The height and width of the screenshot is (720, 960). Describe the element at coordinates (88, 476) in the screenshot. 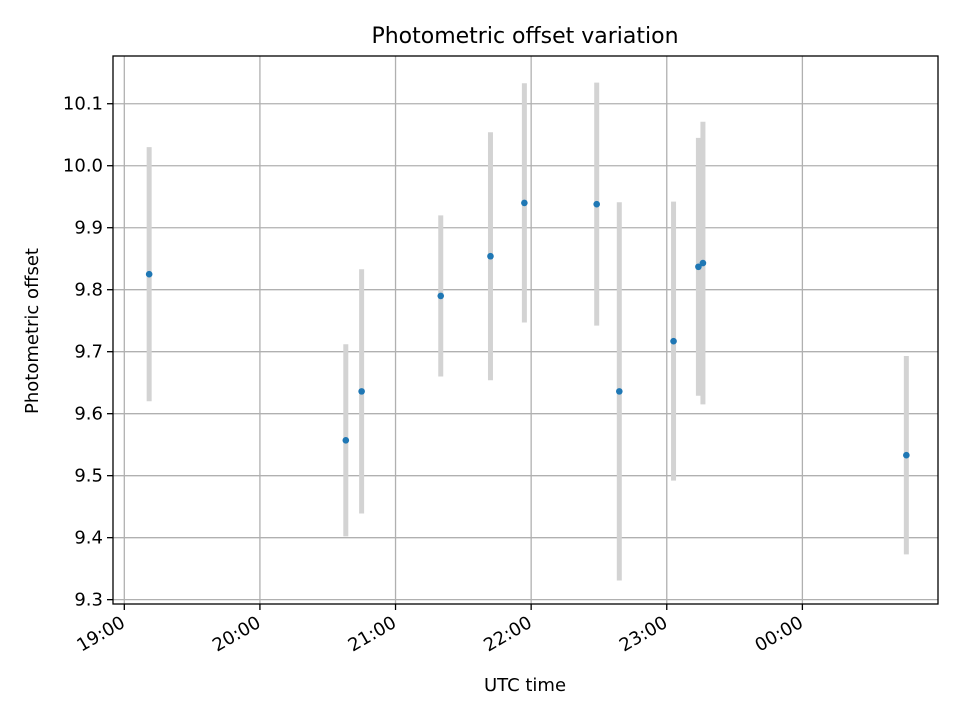

I see `y-tick-label: 9.5` at that location.